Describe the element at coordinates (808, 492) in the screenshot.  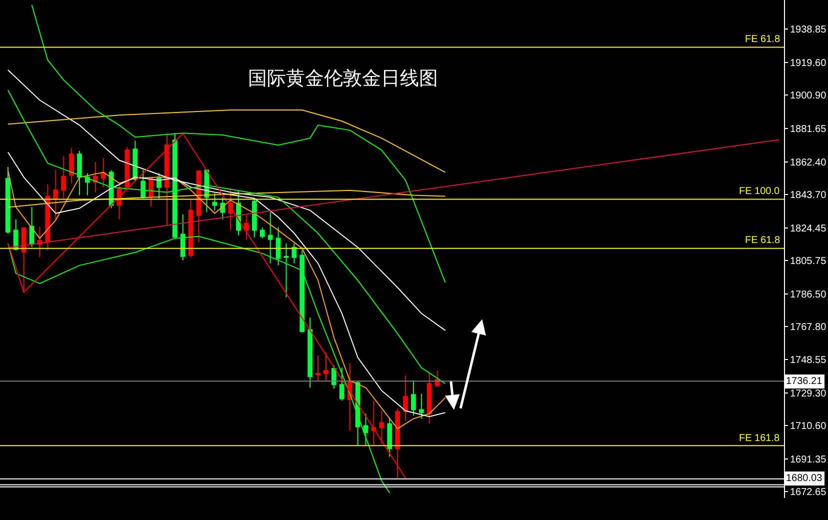
I see `y-tick-label: 1672.65` at that location.